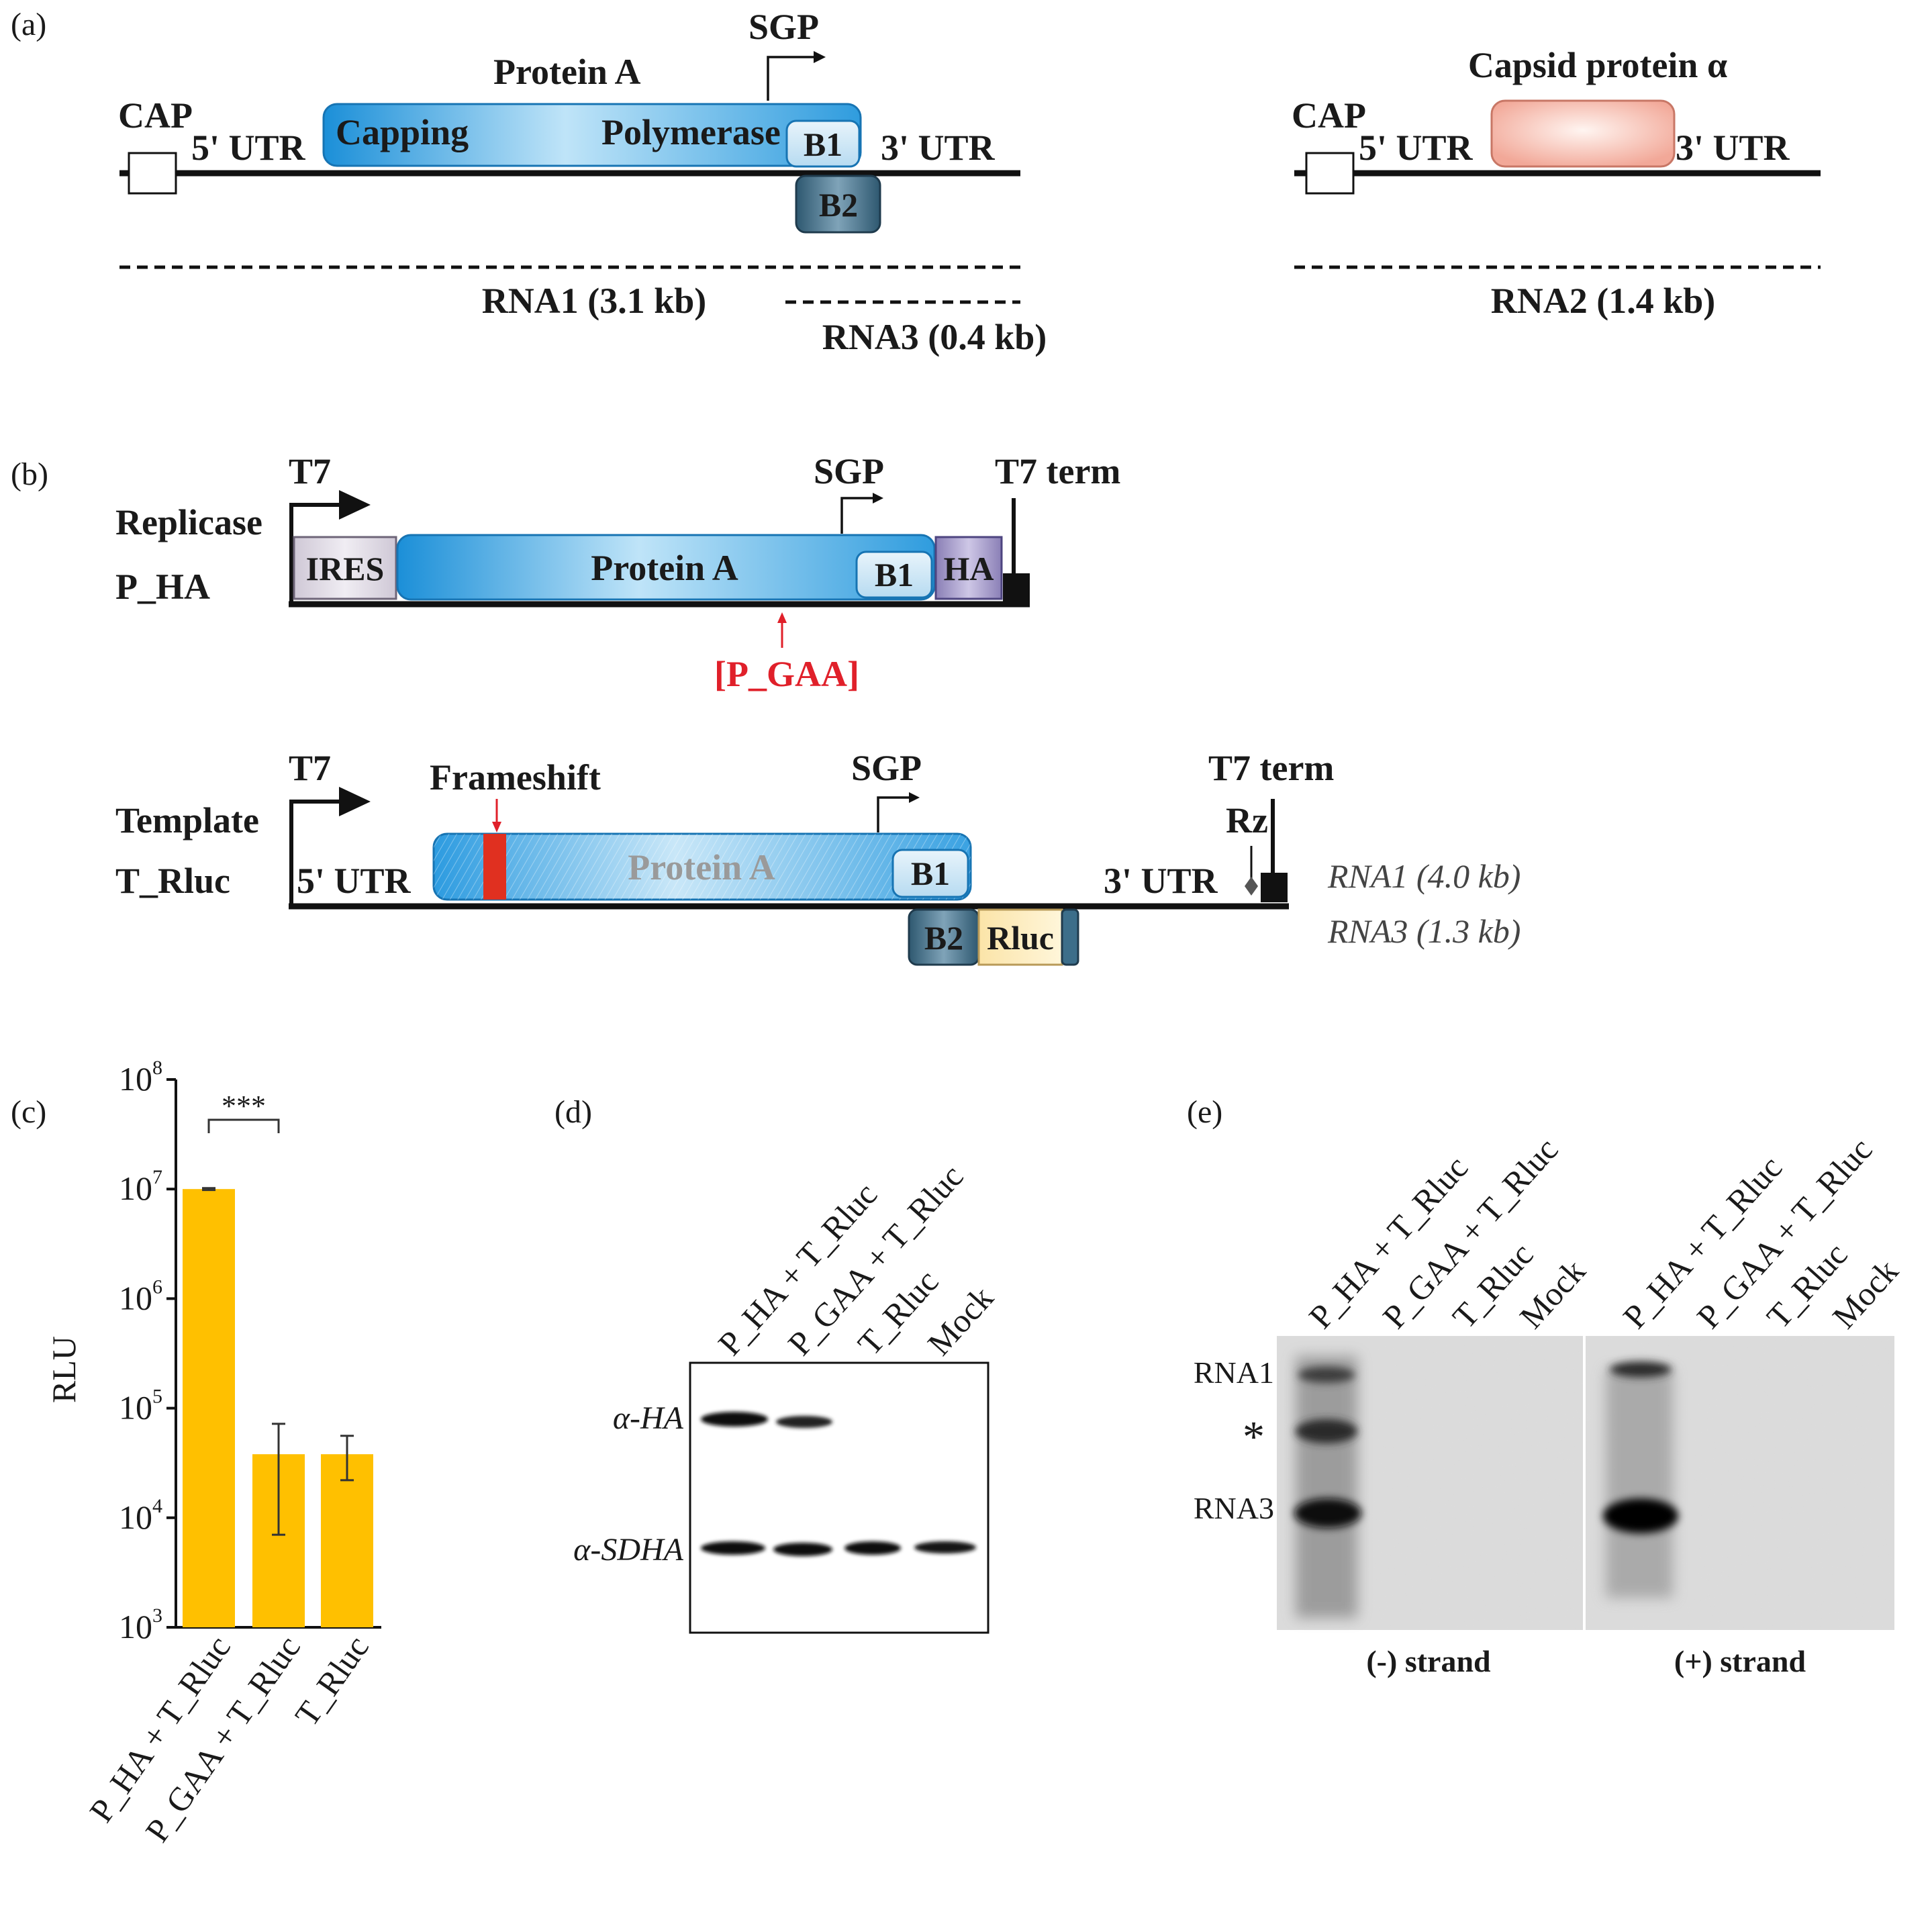  I want to click on rluc-box, so click(1020, 937).